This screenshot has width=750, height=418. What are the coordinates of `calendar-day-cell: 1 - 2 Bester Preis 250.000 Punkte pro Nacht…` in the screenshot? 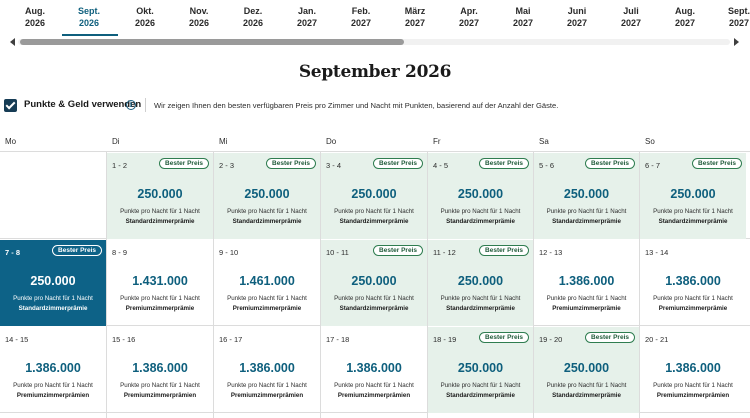 It's located at (160, 196).